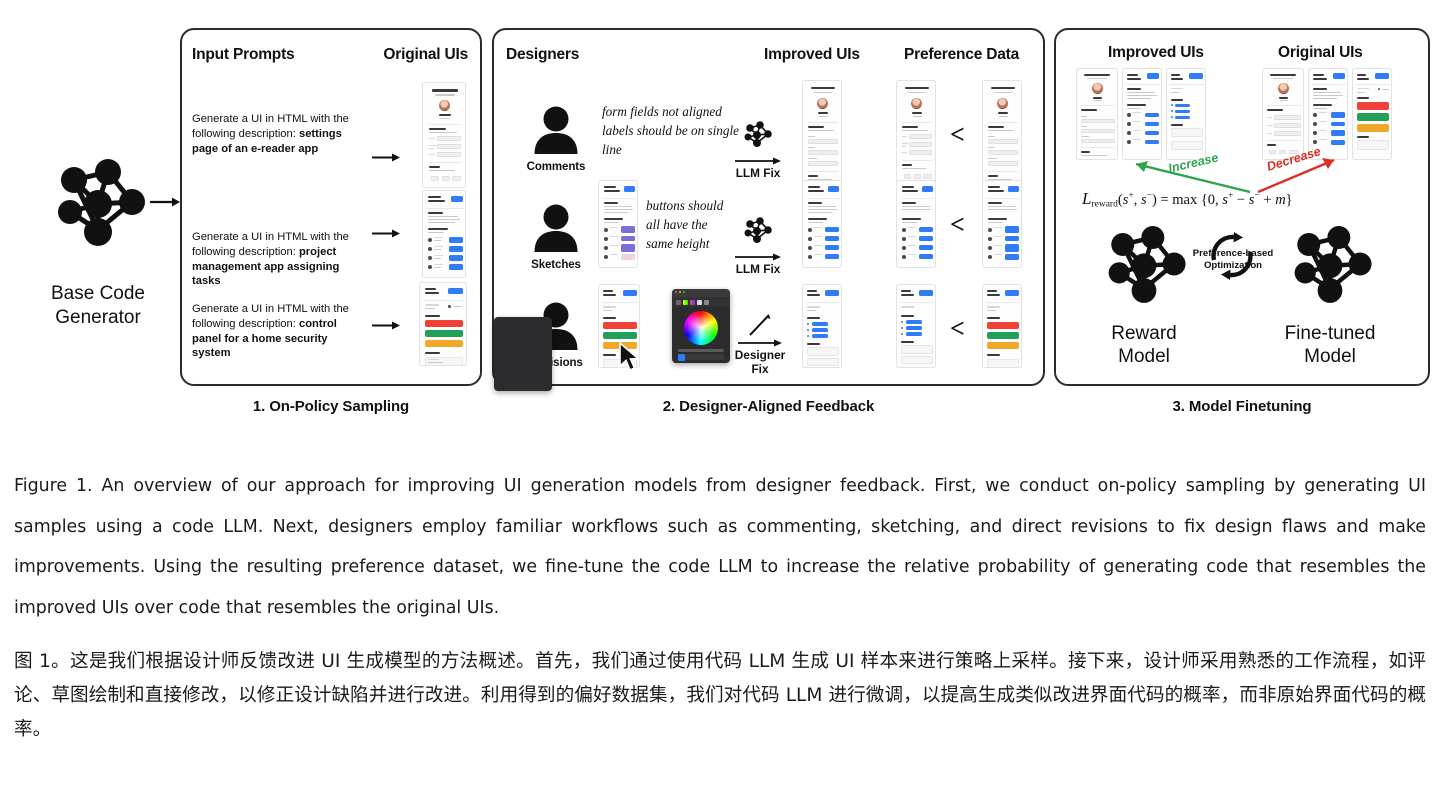  What do you see at coordinates (1372, 114) in the screenshot?
I see `mockup-p3-original-alarm` at bounding box center [1372, 114].